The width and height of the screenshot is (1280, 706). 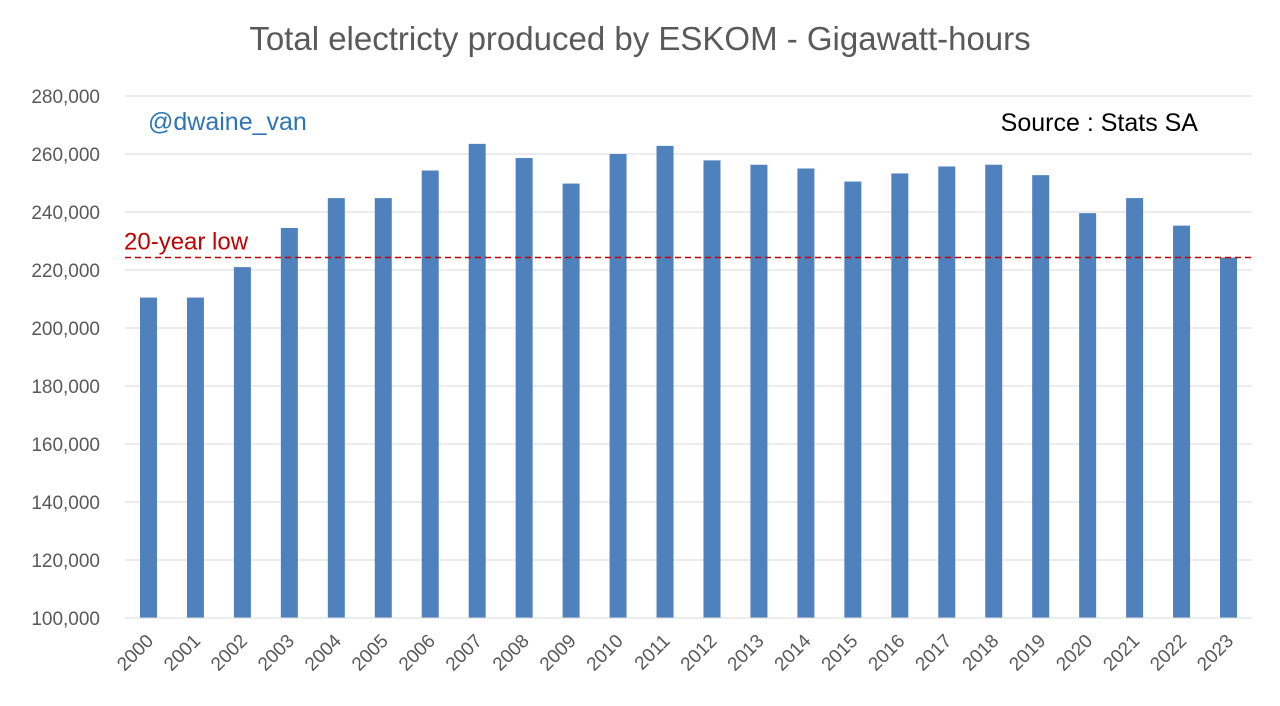 I want to click on y-tick-label: 260,000, so click(x=65, y=155).